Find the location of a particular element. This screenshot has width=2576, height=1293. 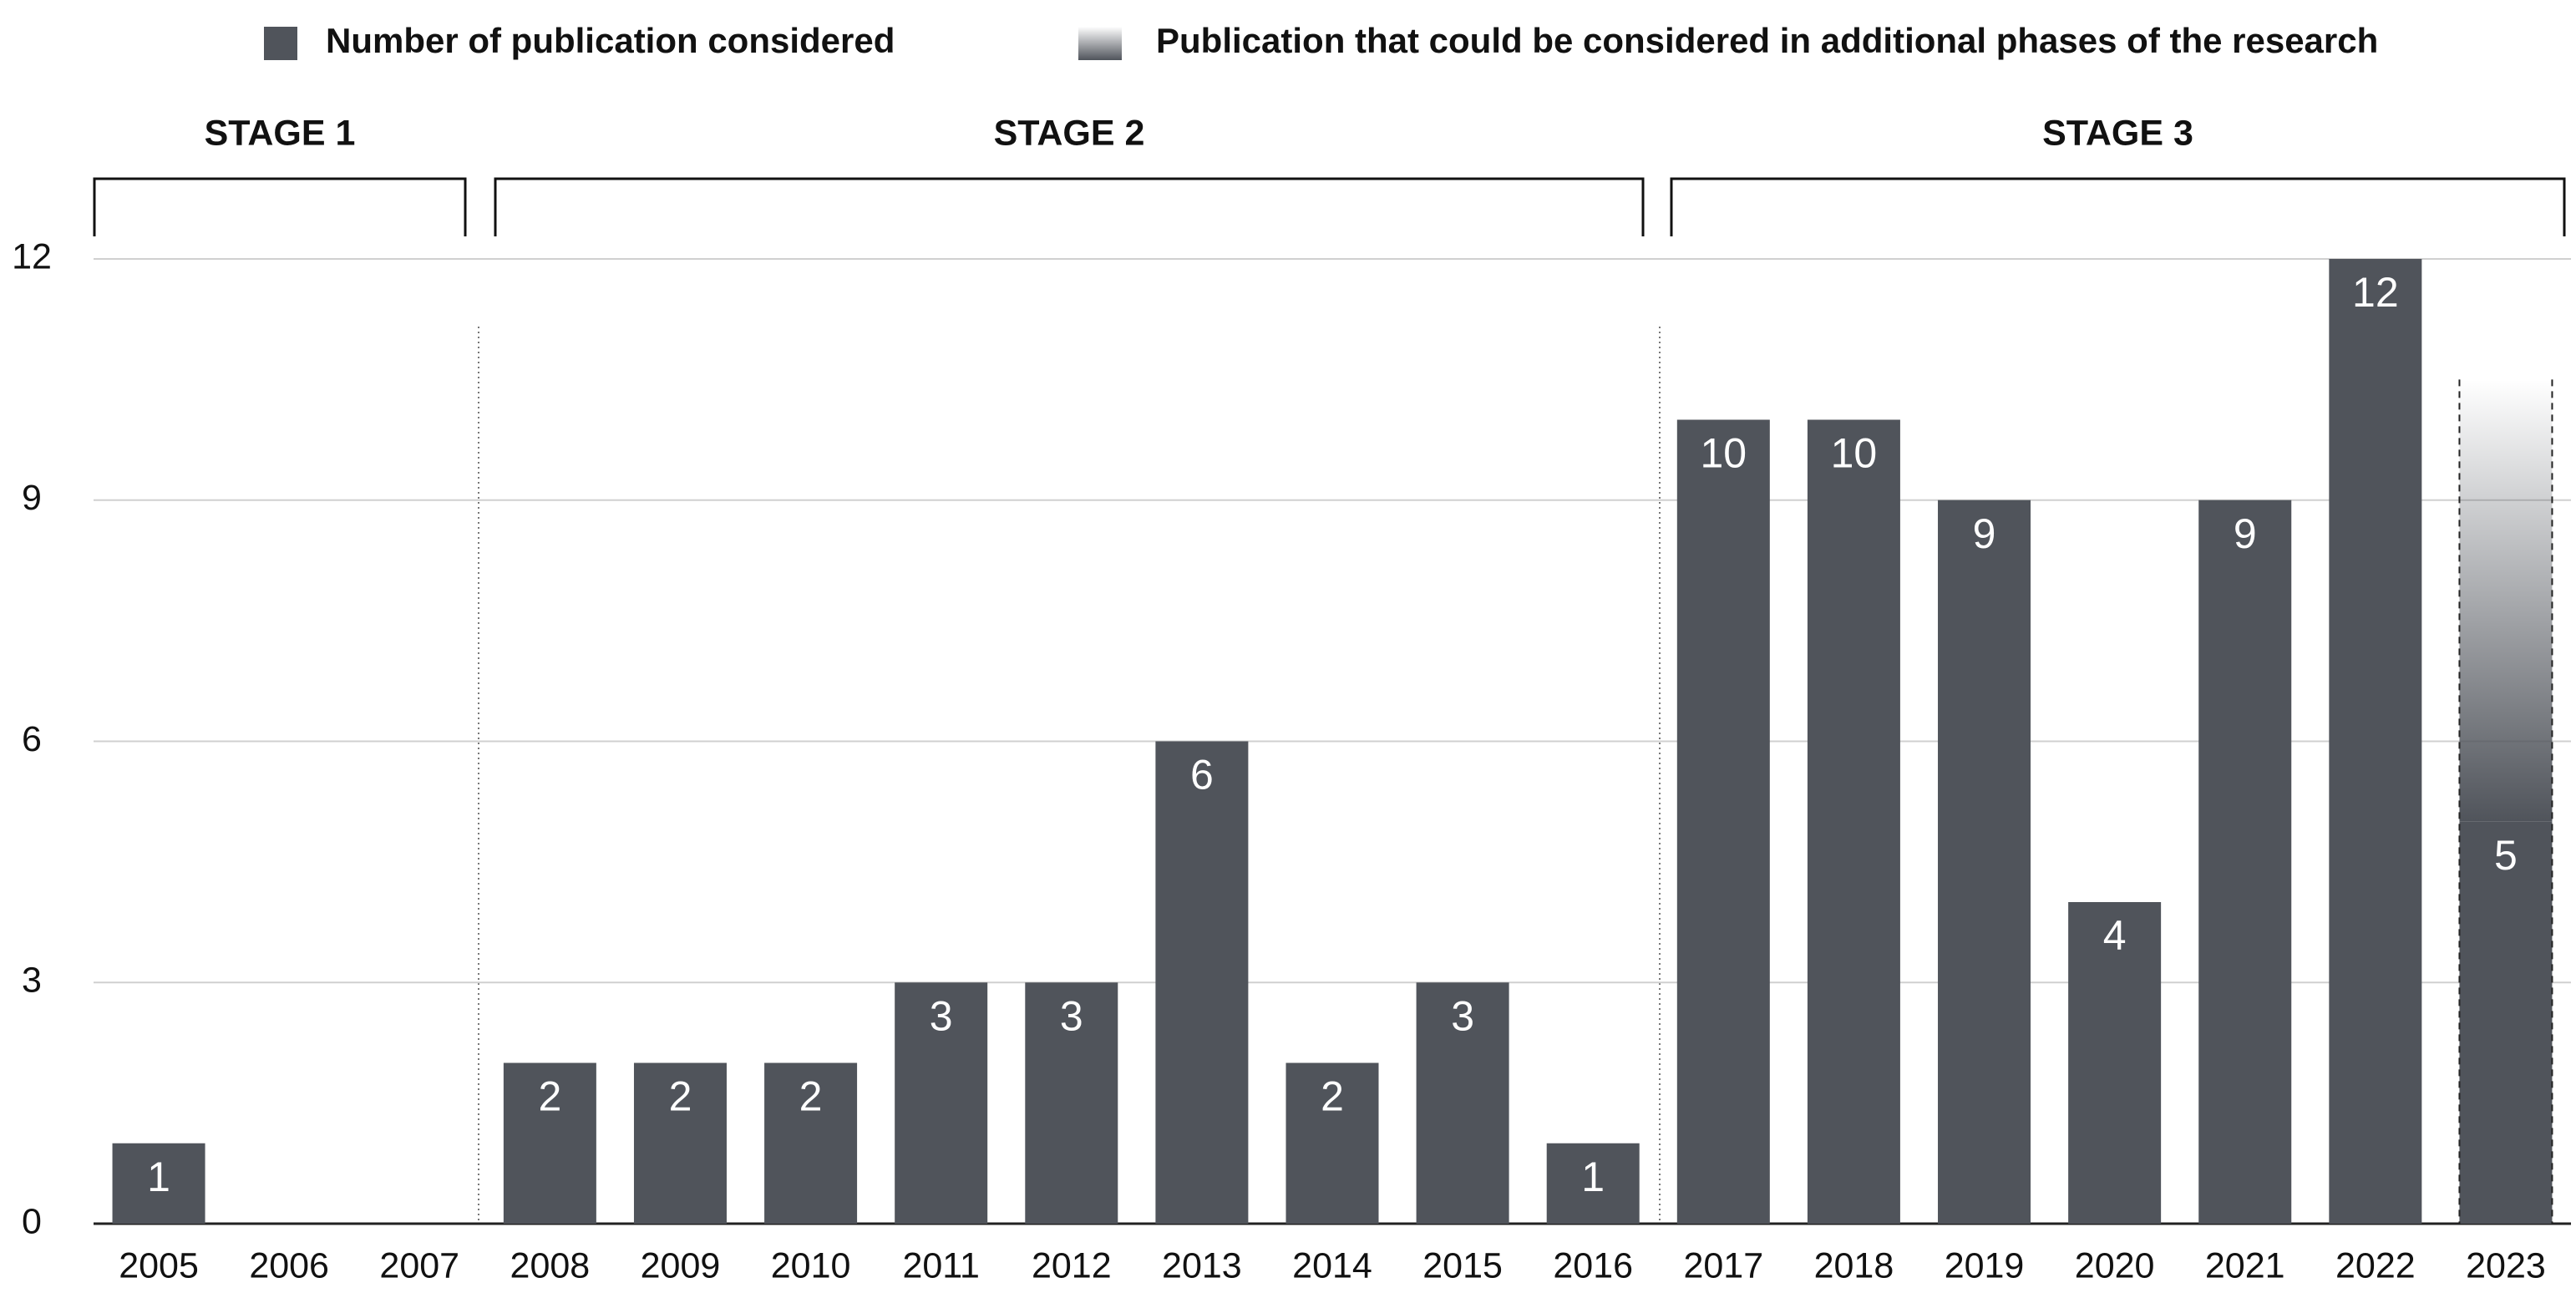

x-tick-label: 2006 is located at coordinates (289, 1265).